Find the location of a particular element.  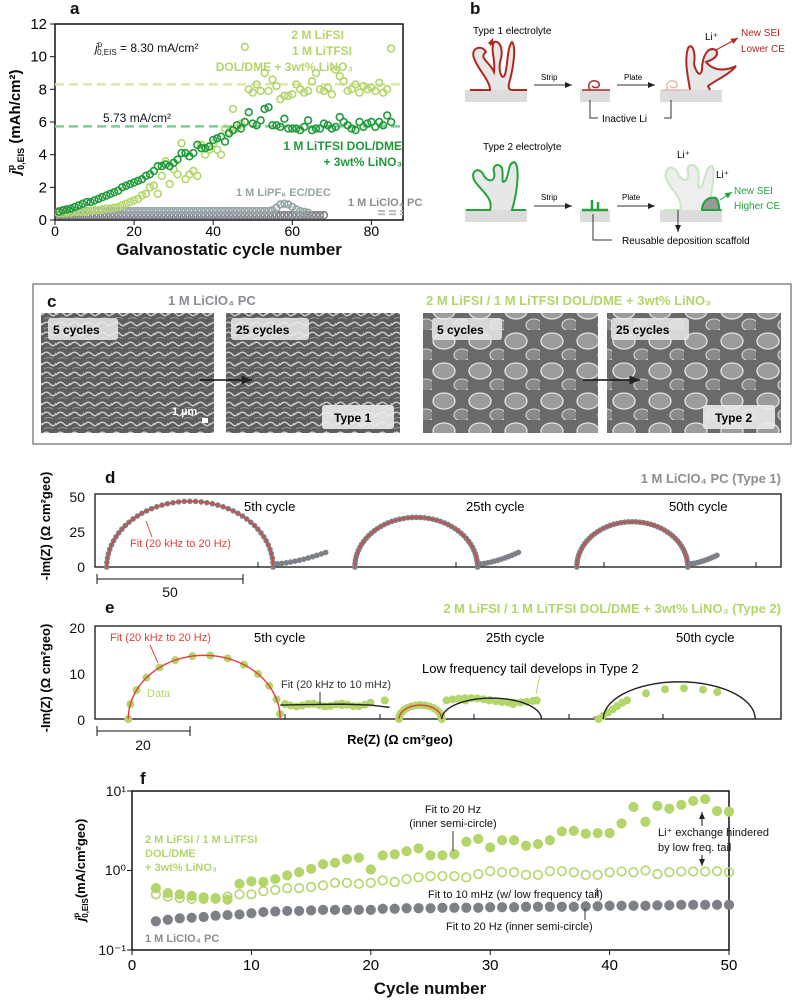

nyquist-e is located at coordinates (440, 687).